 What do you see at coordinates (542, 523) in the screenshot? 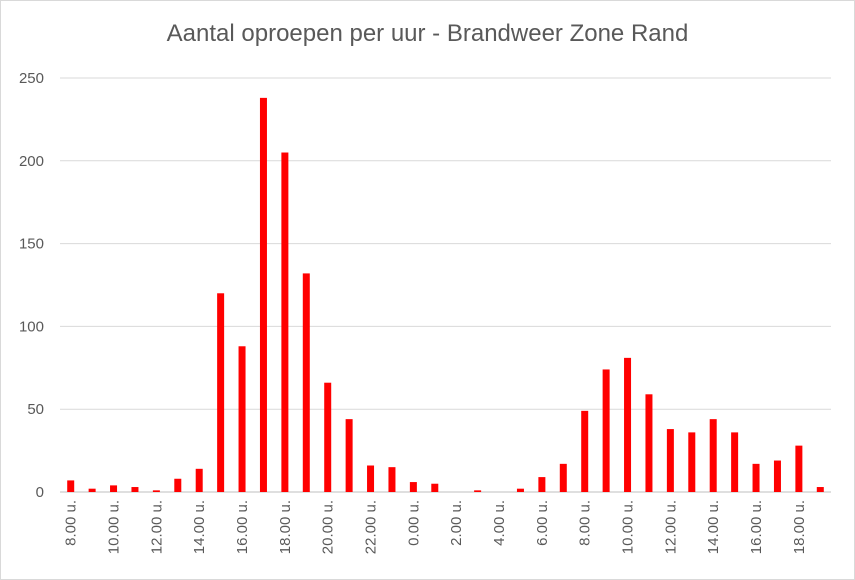
I see `x-tick-label: 6.00 u.` at bounding box center [542, 523].